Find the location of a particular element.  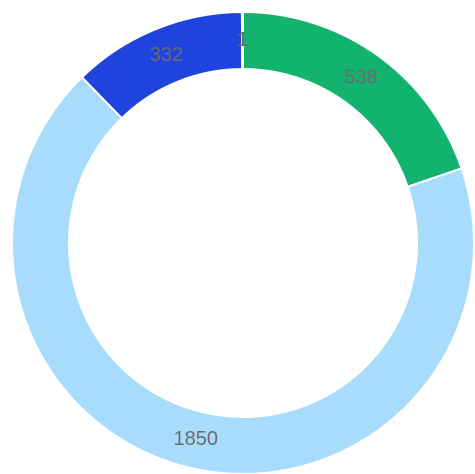

value-label: 538 is located at coordinates (360, 78).